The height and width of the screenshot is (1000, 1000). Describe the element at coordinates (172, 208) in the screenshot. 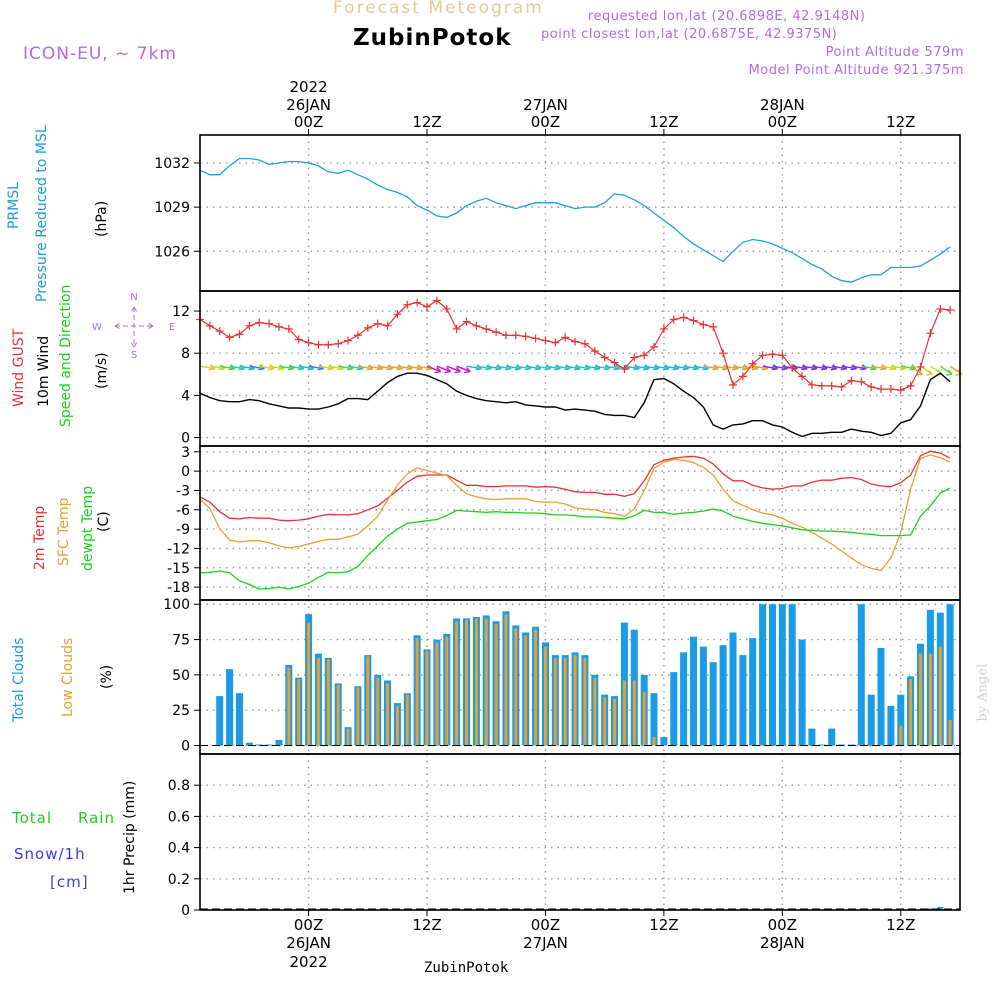

I see `ytick-label-0-1: 1029` at that location.